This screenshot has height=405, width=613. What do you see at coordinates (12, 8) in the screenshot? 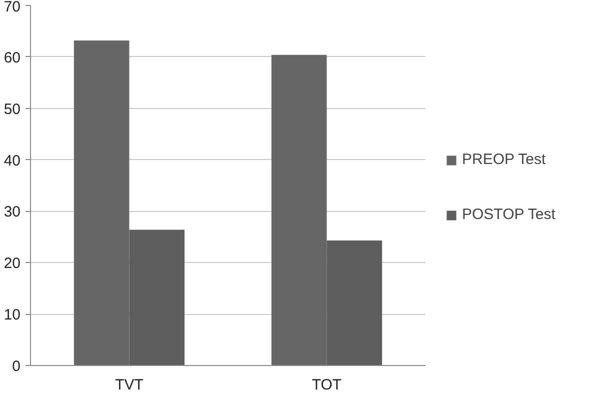
I see `y-tick-label: 70` at bounding box center [12, 8].